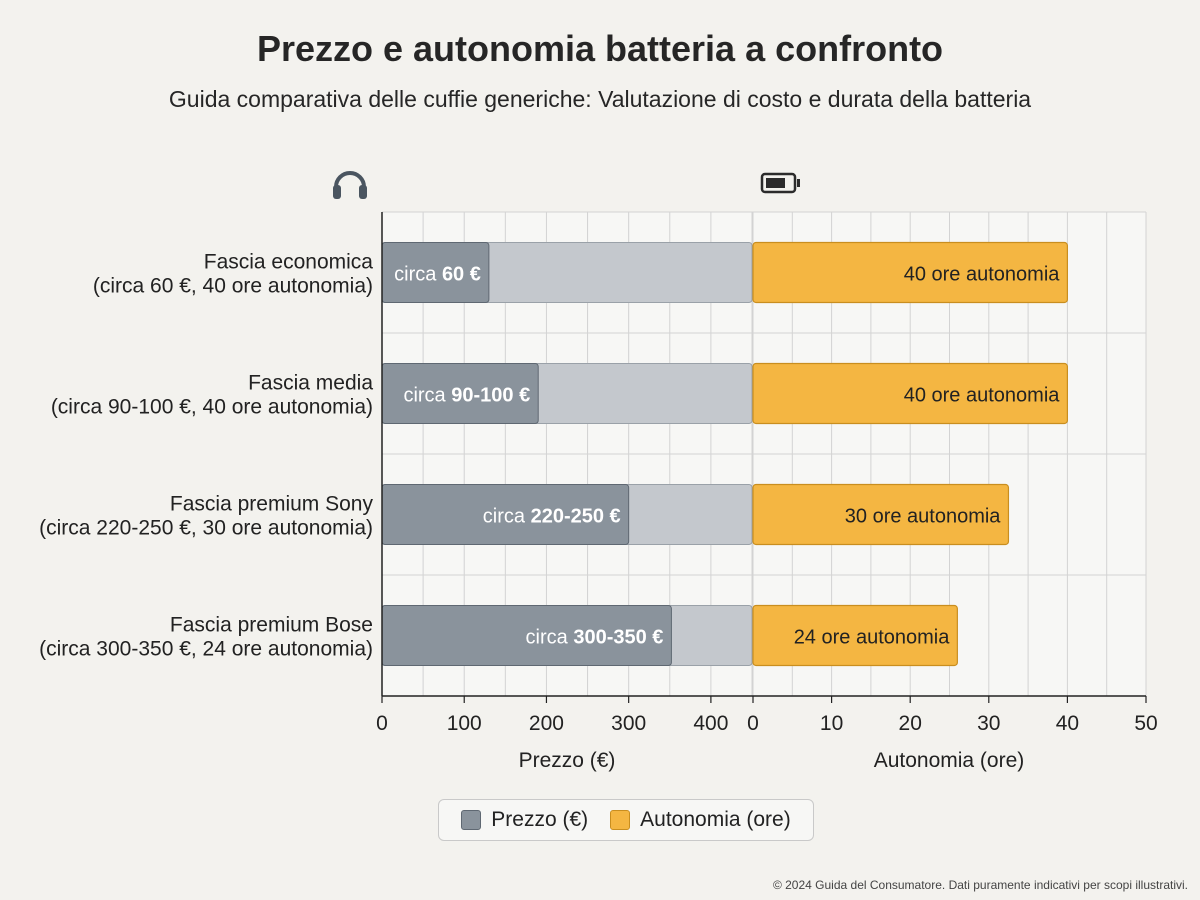 This screenshot has width=1200, height=900. Describe the element at coordinates (1067, 723) in the screenshot. I see `battery-tick-label: 40` at that location.